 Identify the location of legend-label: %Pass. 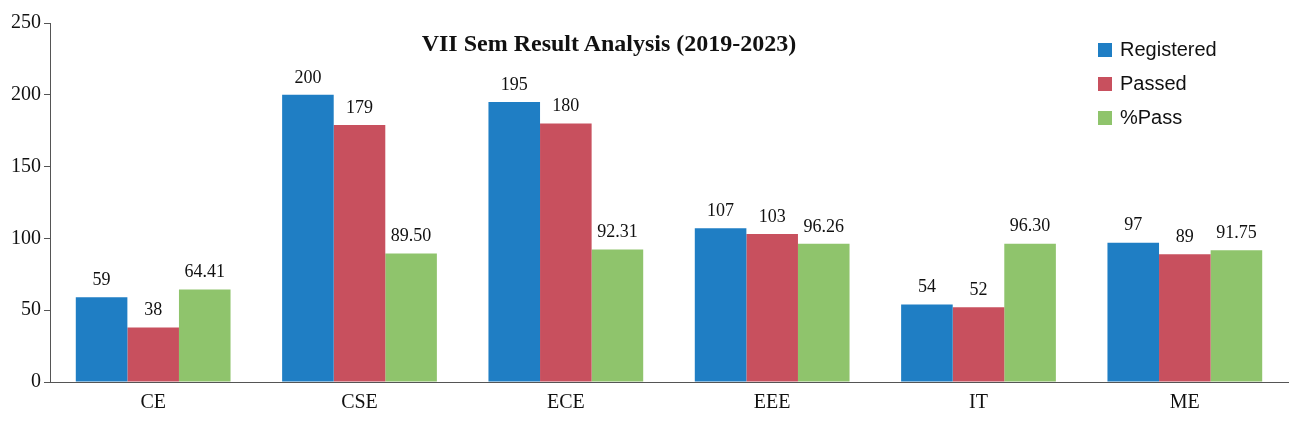
(1151, 116).